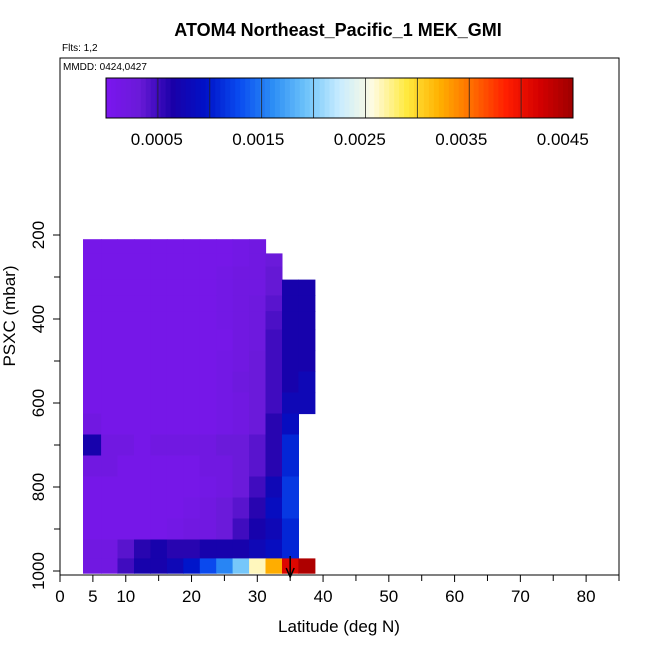  Describe the element at coordinates (44, 405) in the screenshot. I see `y-axis: 200 400 600 800 1000` at that location.